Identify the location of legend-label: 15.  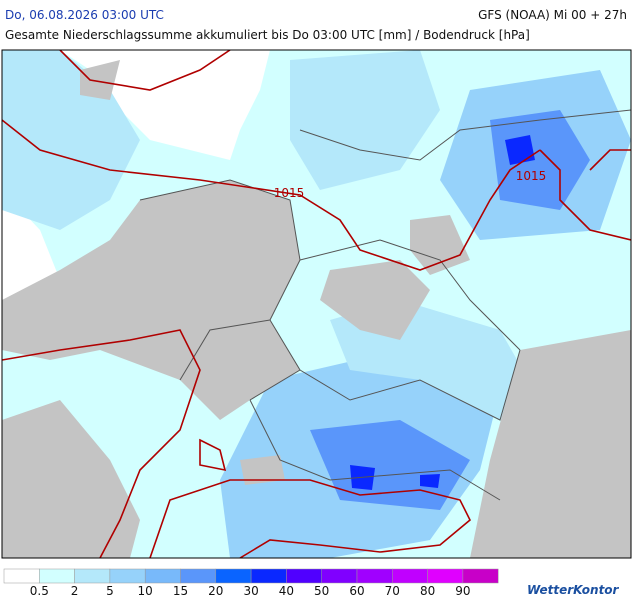
(180, 591).